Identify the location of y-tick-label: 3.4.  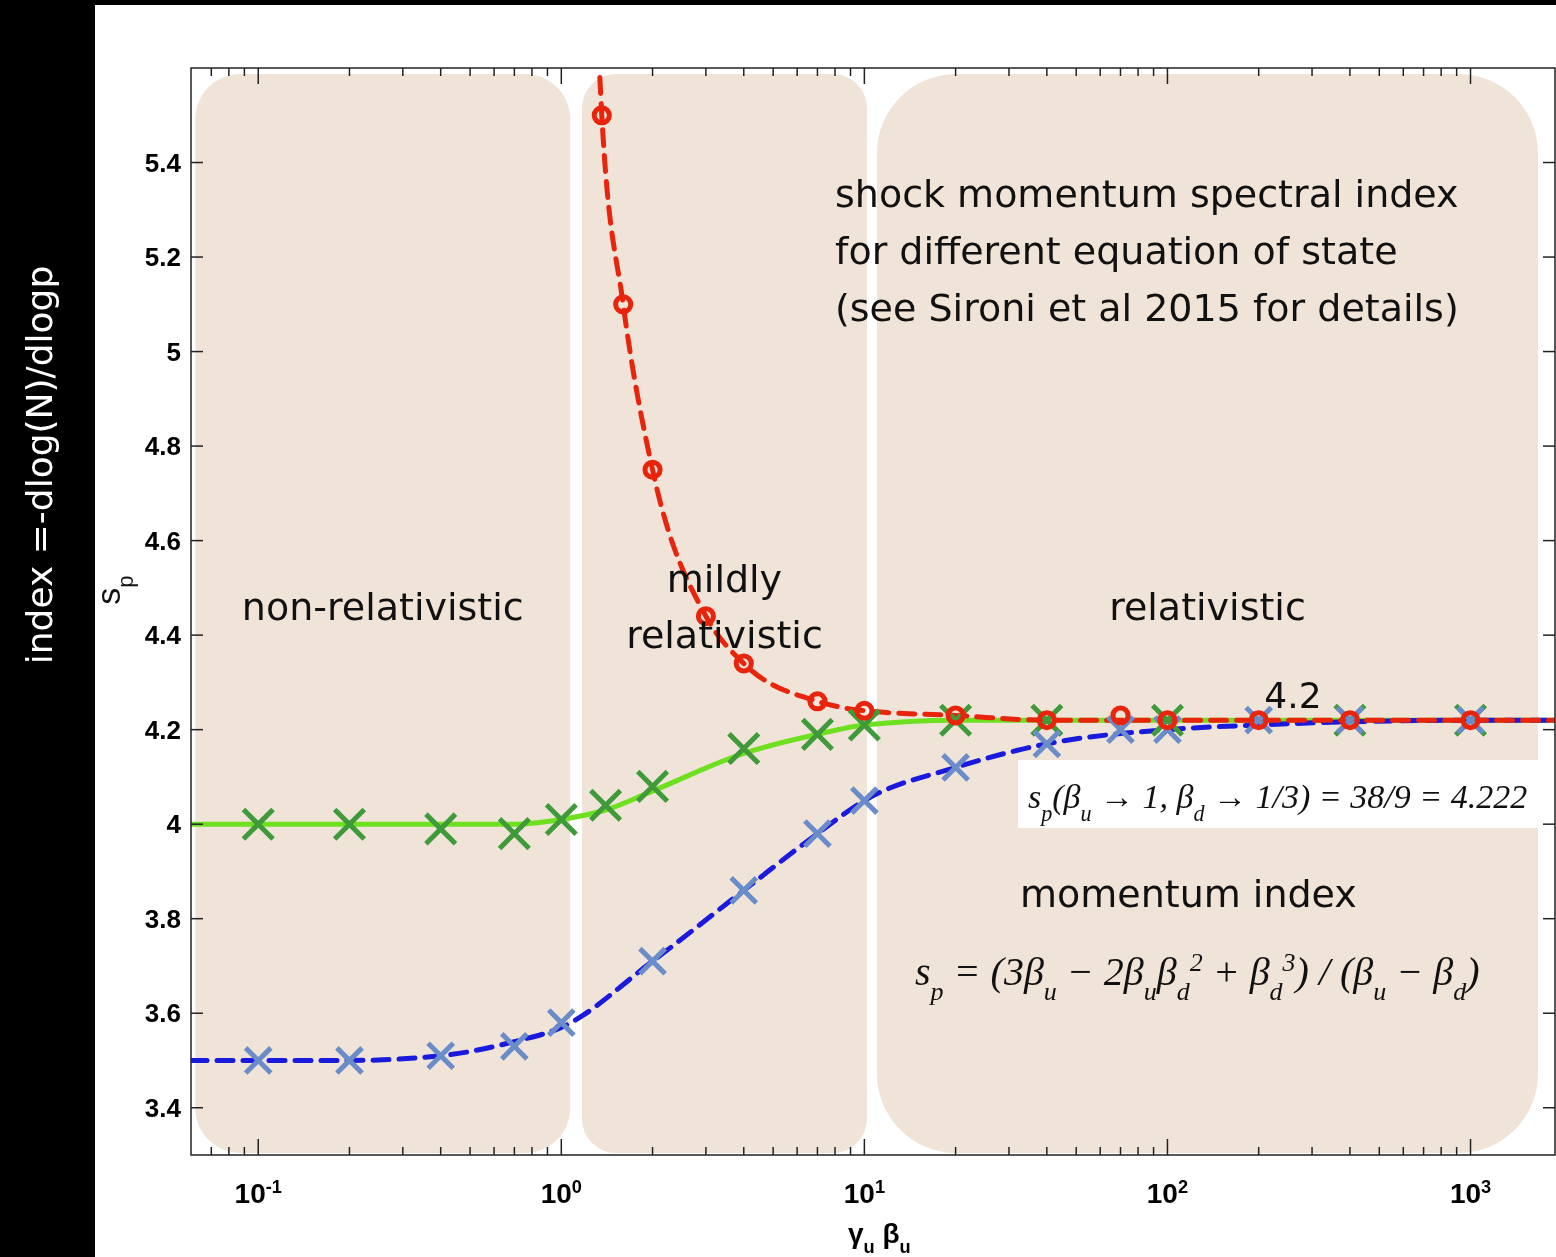
(163, 1107).